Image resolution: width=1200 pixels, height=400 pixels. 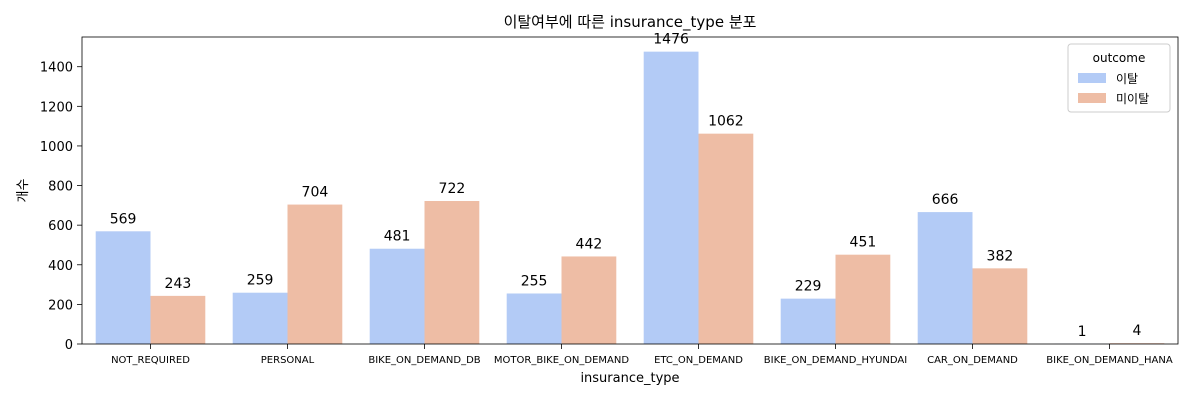 What do you see at coordinates (397, 296) in the screenshot?
I see `bar-series1-bike-on-demand-db` at bounding box center [397, 296].